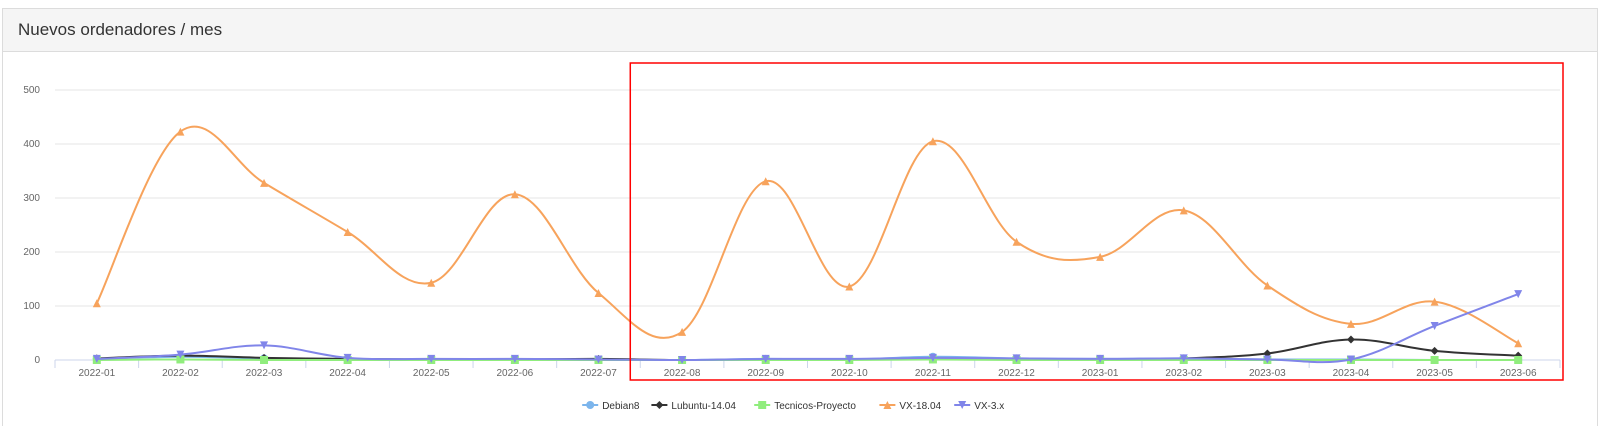 This screenshot has width=1600, height=426. Describe the element at coordinates (515, 373) in the screenshot. I see `x-tick-label: 2022-06` at that location.